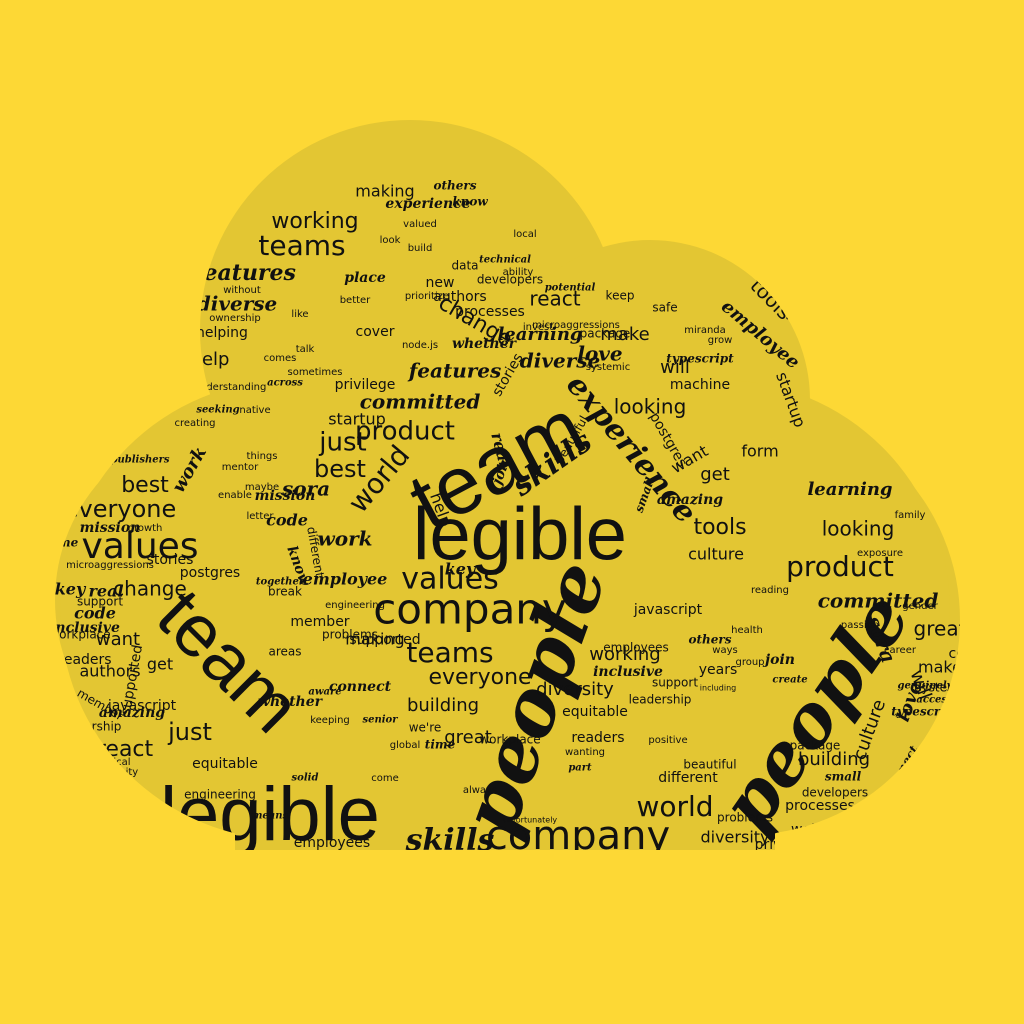  What do you see at coordinates (570, 288) in the screenshot?
I see `cloud-word: potential` at bounding box center [570, 288].